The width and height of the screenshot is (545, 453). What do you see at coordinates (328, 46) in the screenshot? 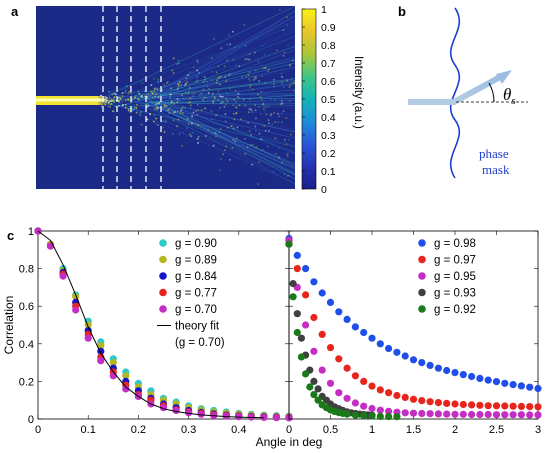
I see `colorbar-tick-label: 0.8` at bounding box center [328, 46].